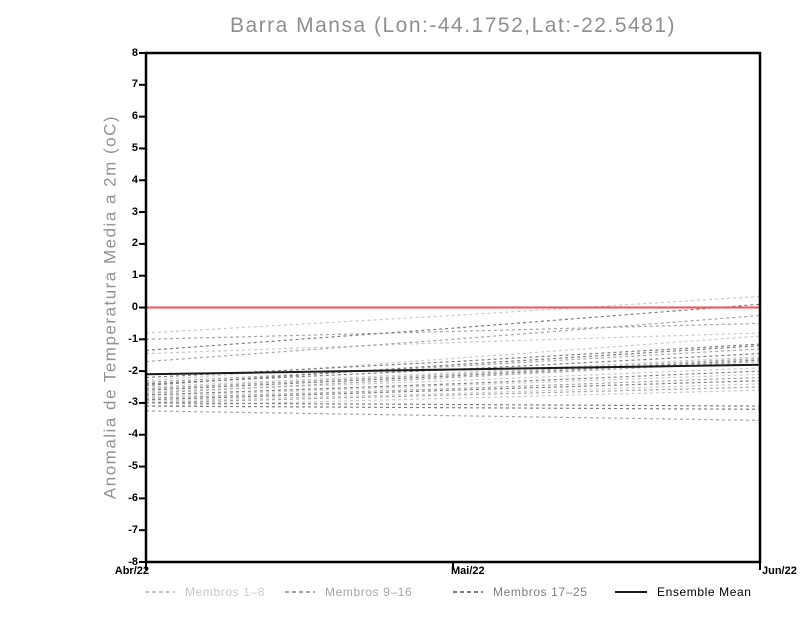  Describe the element at coordinates (133, 561) in the screenshot. I see `y-tick-label: -8` at that location.